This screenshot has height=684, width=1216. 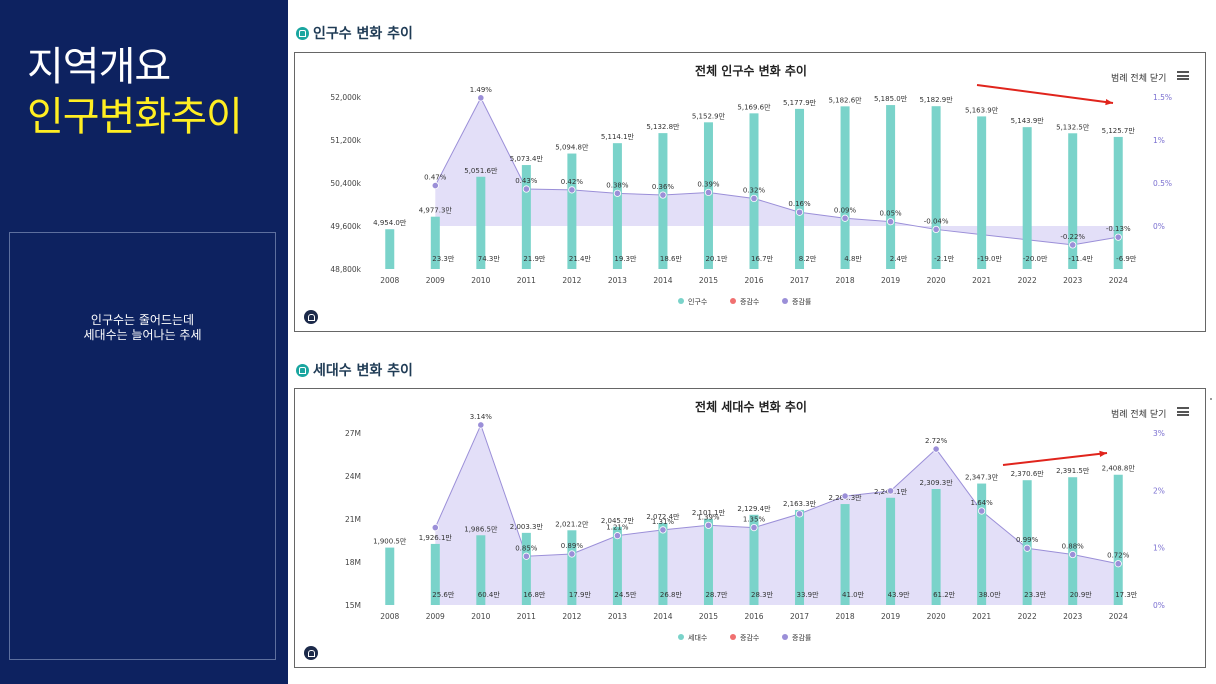 I want to click on bar-label: 4,977.3만, so click(x=436, y=210).